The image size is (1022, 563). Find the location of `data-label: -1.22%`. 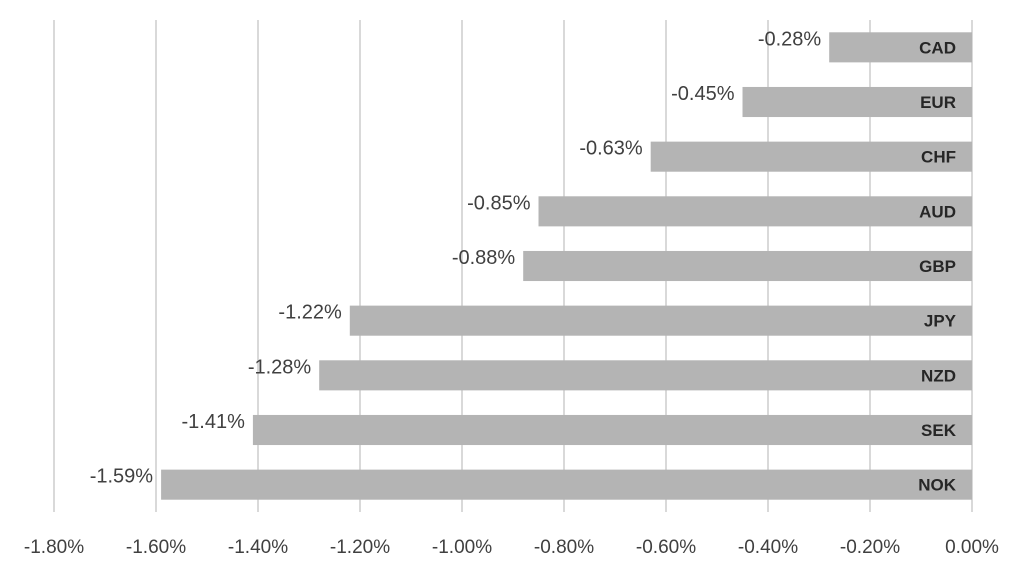

data-label: -1.22% is located at coordinates (310, 313).